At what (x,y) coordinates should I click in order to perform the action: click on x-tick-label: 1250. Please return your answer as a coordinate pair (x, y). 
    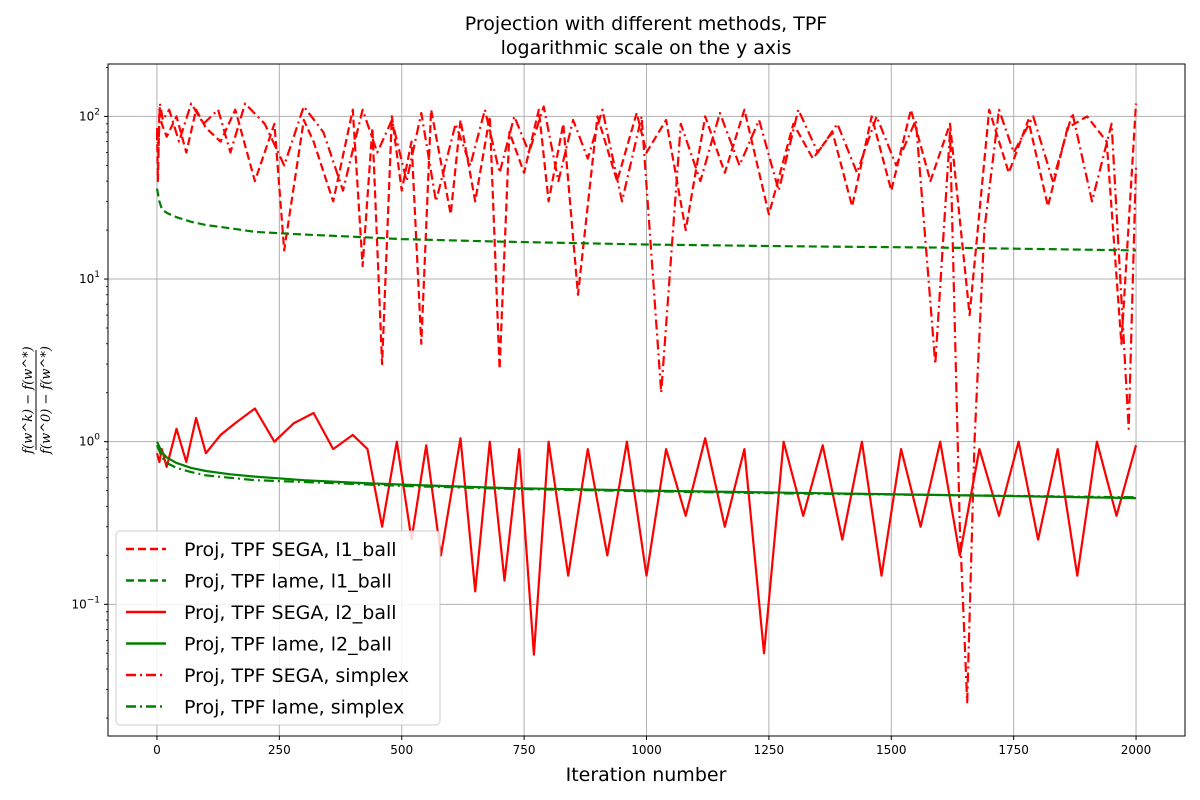
    Looking at the image, I should click on (769, 750).